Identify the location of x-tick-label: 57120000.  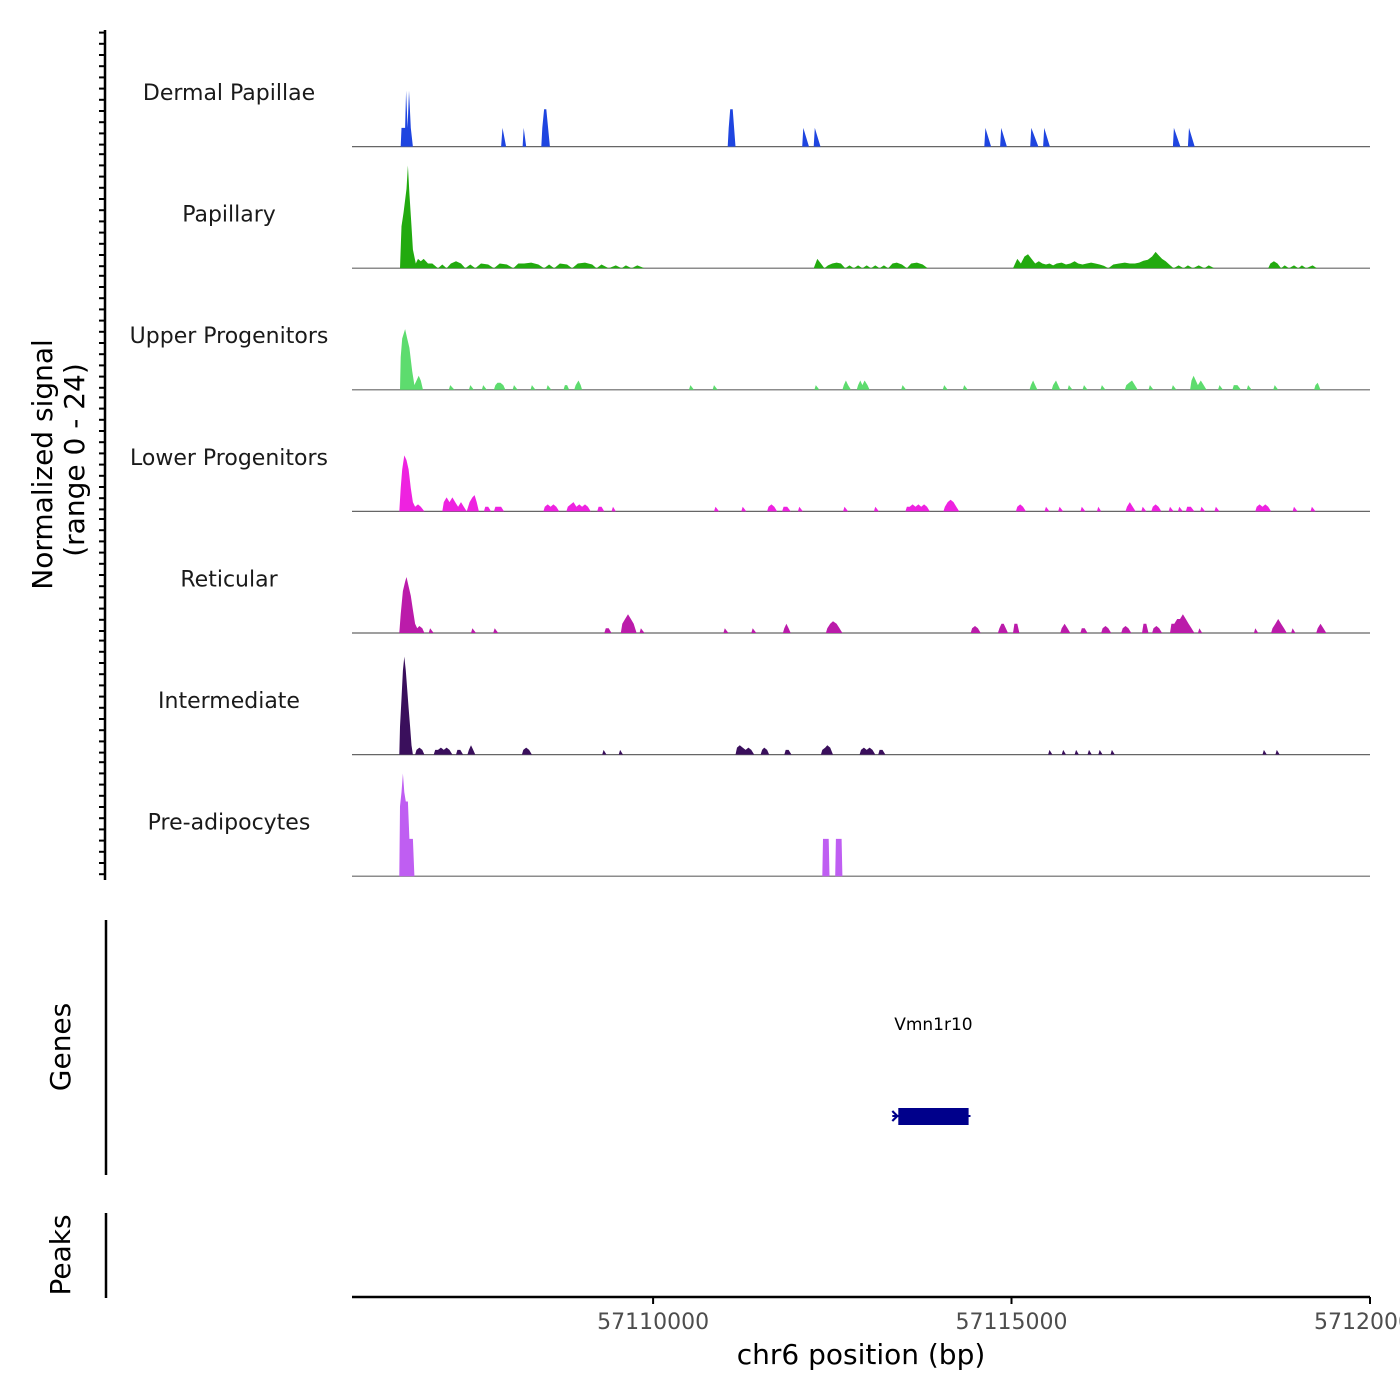
(1357, 1322).